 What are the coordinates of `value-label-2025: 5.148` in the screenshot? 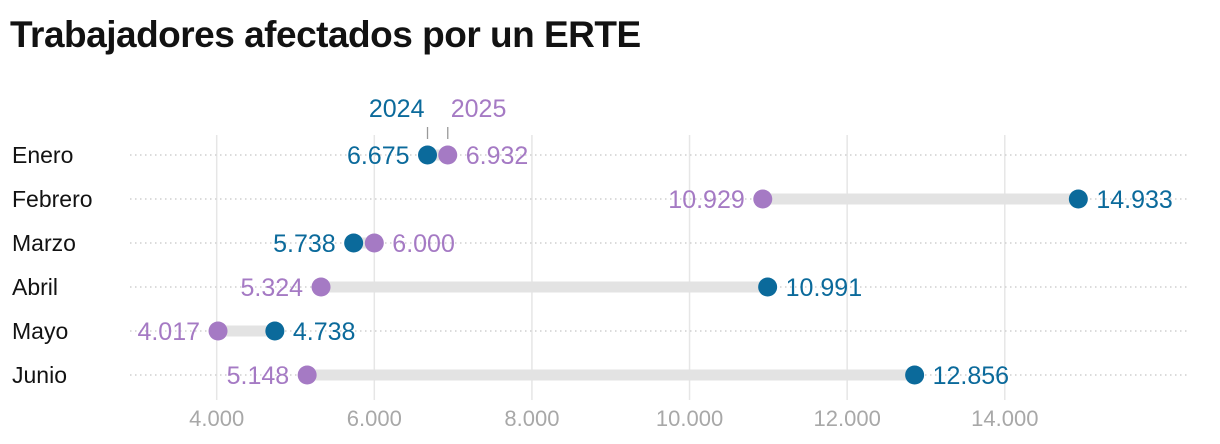 It's located at (258, 376).